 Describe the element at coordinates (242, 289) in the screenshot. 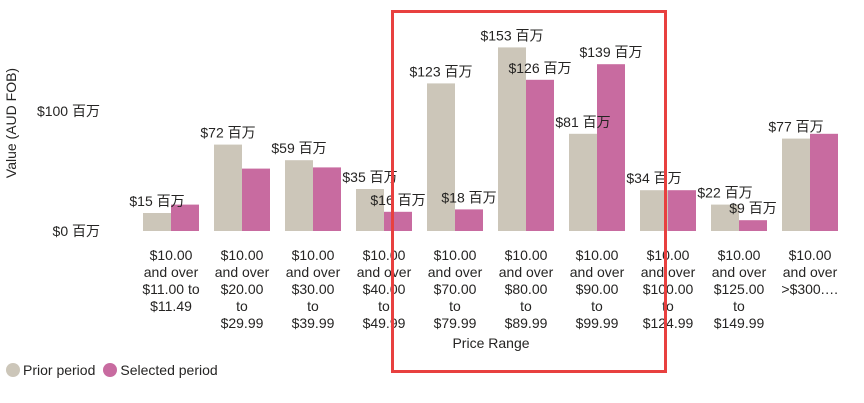

I see `x-tick-label: $10.00 and over $20.00 to $29.99` at that location.